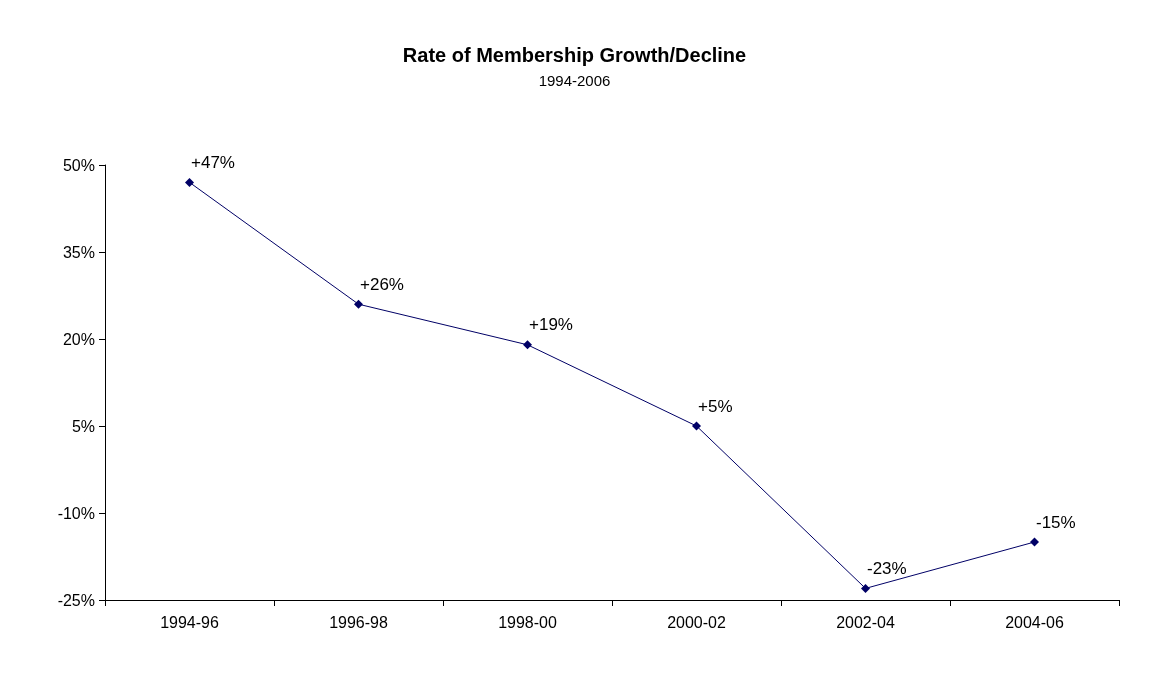 The width and height of the screenshot is (1149, 673). I want to click on chart-subtitle: 1994-2006, so click(574, 80).